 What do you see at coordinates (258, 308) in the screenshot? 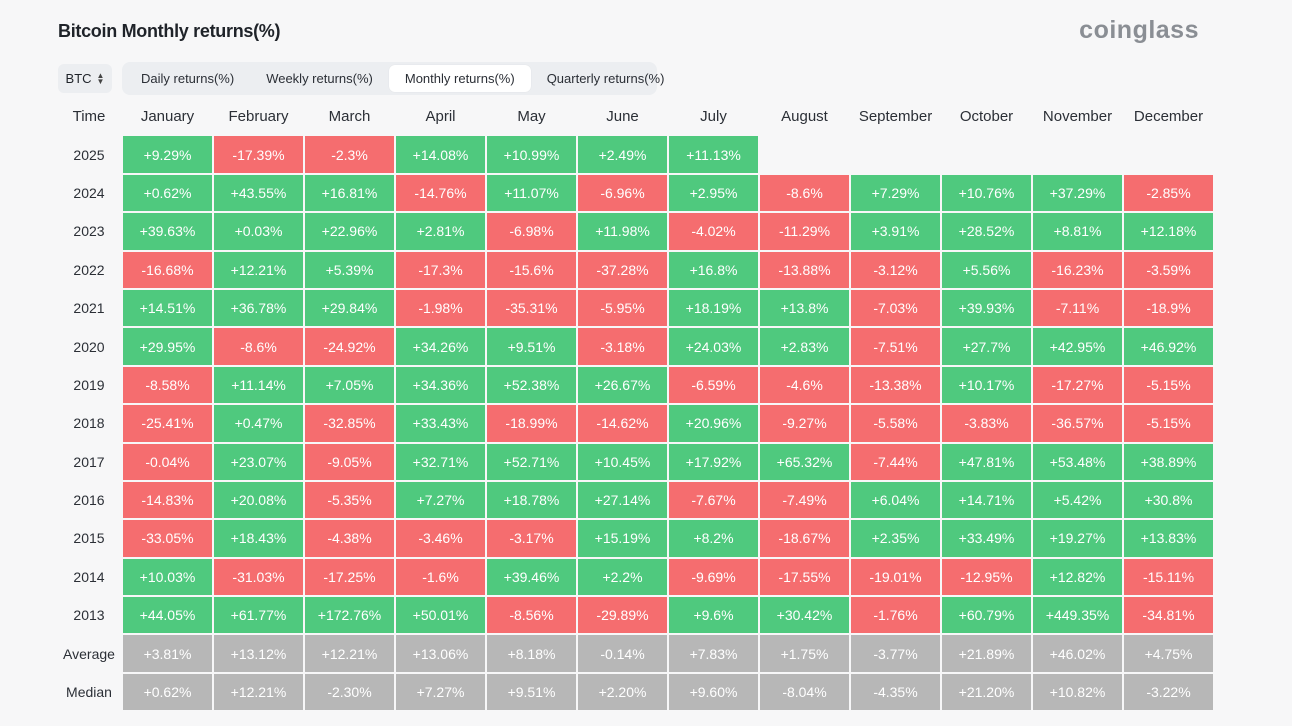
I see `return-cell: +36.78%` at bounding box center [258, 308].